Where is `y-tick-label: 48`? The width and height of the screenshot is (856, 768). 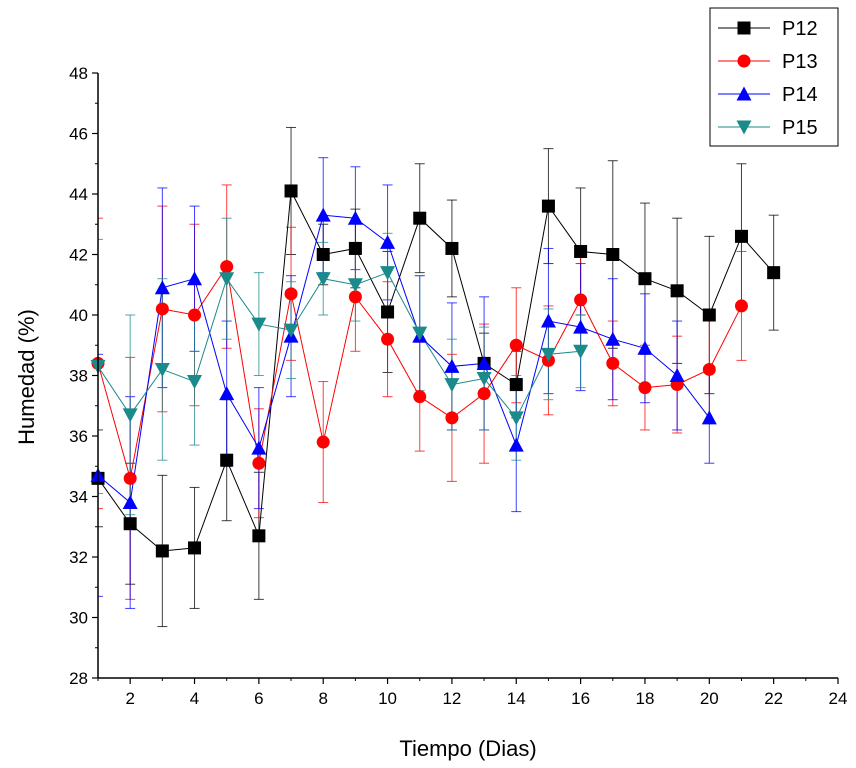
y-tick-label: 48 is located at coordinates (78, 73).